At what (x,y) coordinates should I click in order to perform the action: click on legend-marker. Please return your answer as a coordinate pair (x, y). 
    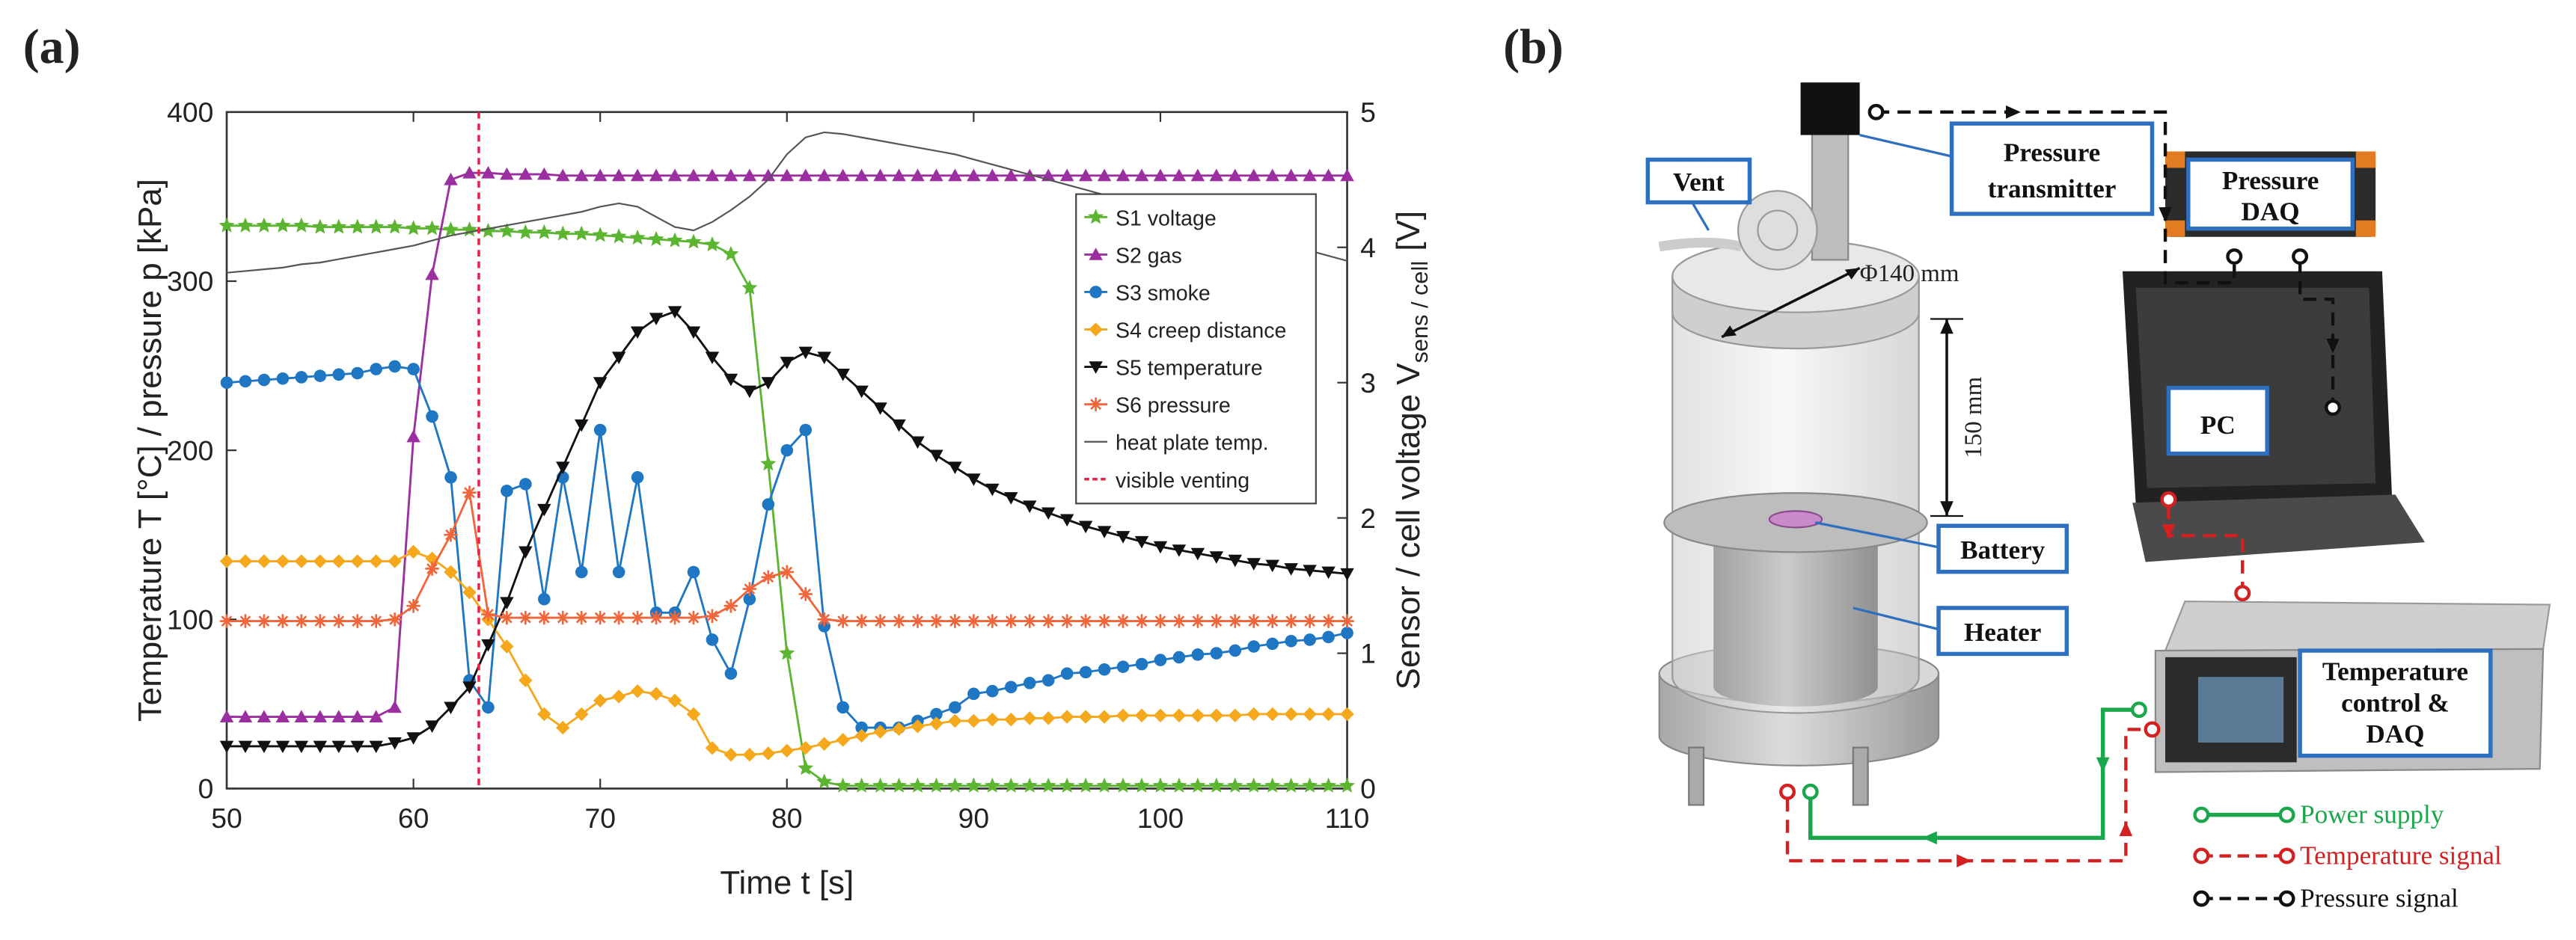
    Looking at the image, I should click on (1096, 216).